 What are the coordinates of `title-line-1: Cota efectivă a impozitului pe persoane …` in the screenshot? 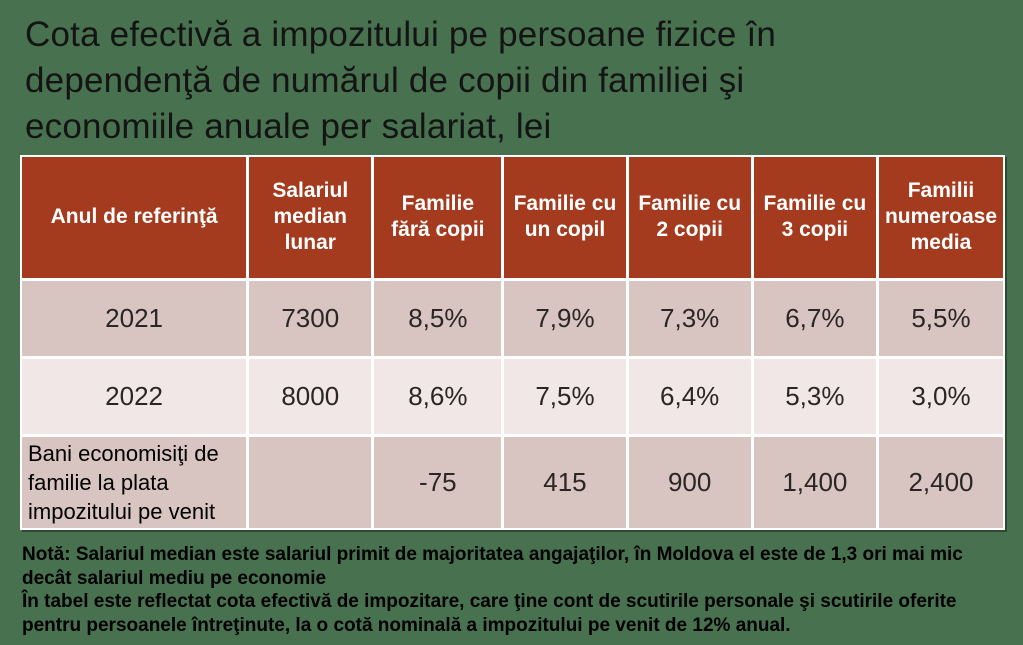 It's located at (401, 34).